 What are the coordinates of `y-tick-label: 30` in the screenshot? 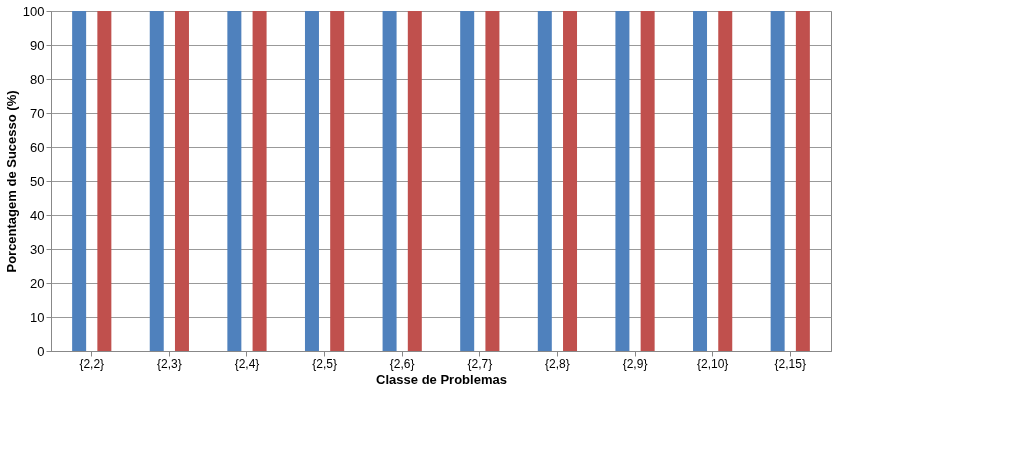 It's located at (37, 249).